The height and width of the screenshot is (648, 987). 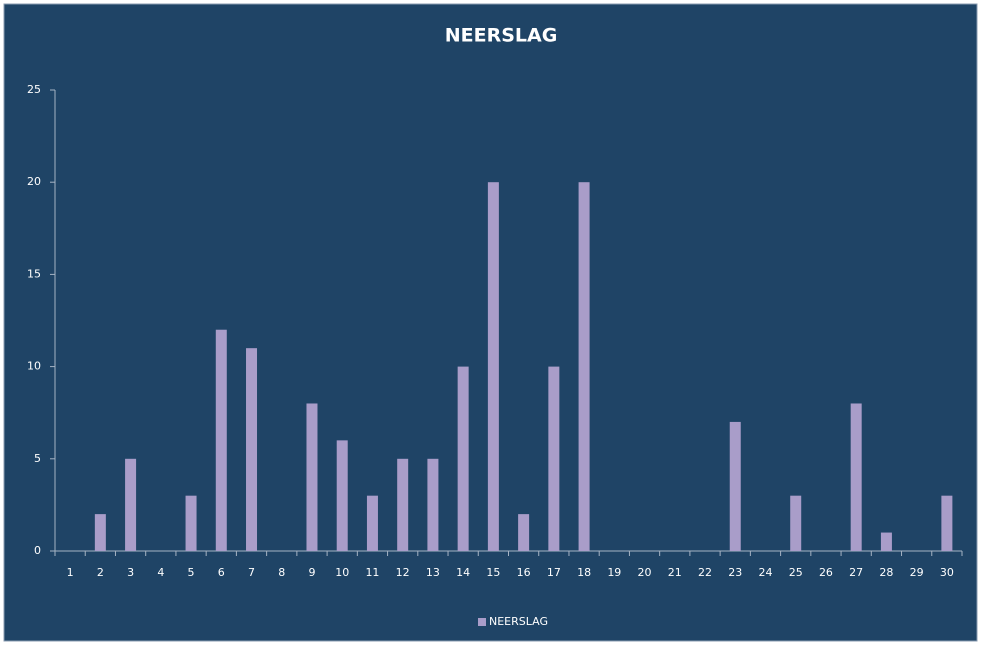 What do you see at coordinates (34, 89) in the screenshot?
I see `y-tick-label: 25` at bounding box center [34, 89].